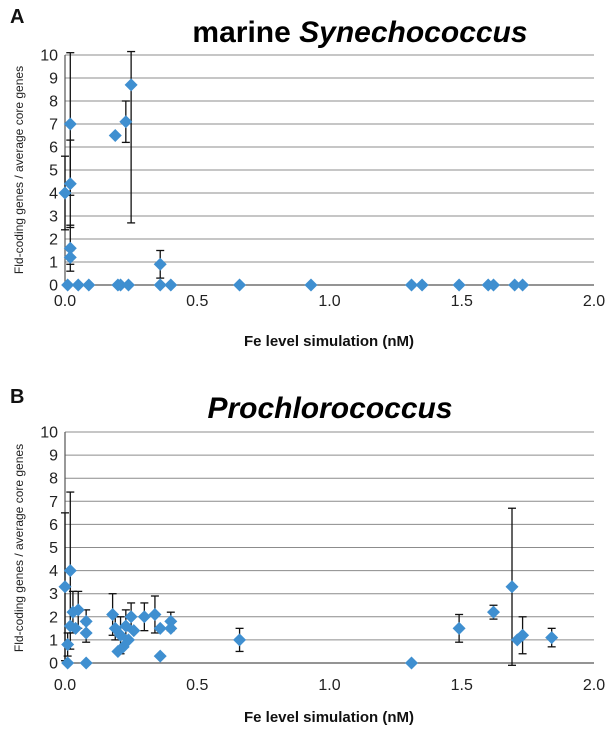 This screenshot has height=734, width=606. I want to click on panel-b-y-tick-label: 9, so click(53, 456).